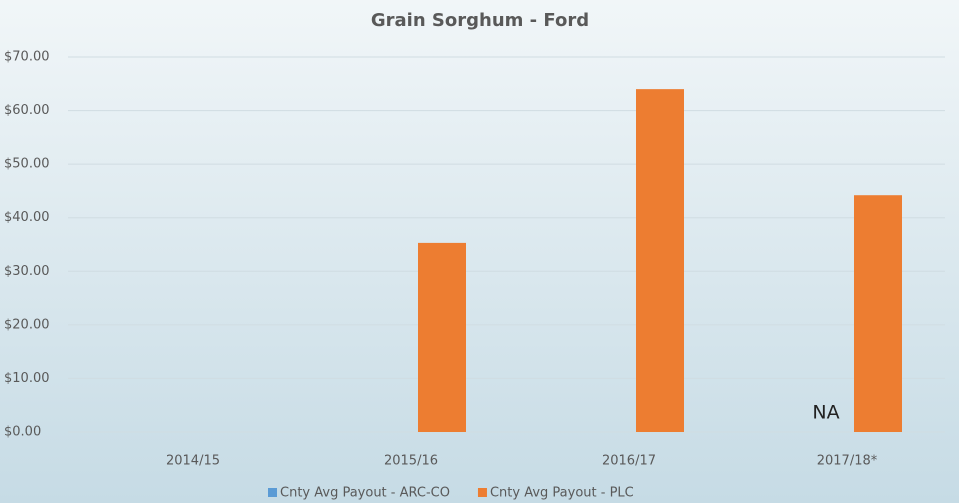 The height and width of the screenshot is (503, 959). I want to click on chart-title: Grain Sorghum - Ford, so click(480, 20).